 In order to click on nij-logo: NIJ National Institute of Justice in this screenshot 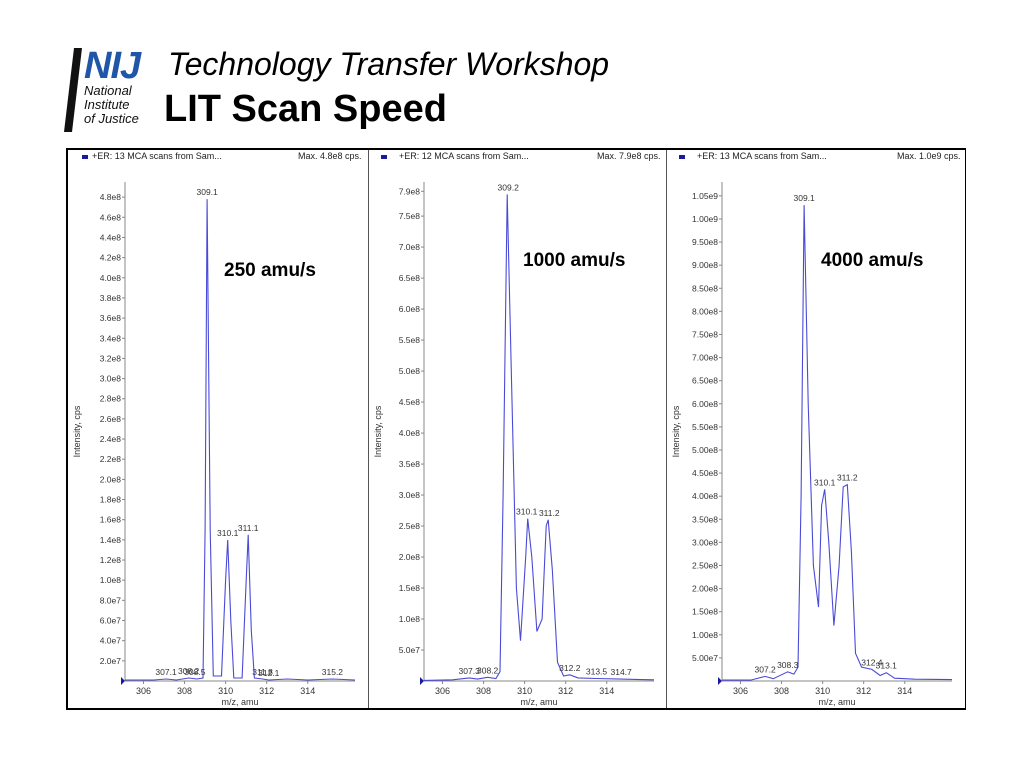, I will do `click(112, 90)`.